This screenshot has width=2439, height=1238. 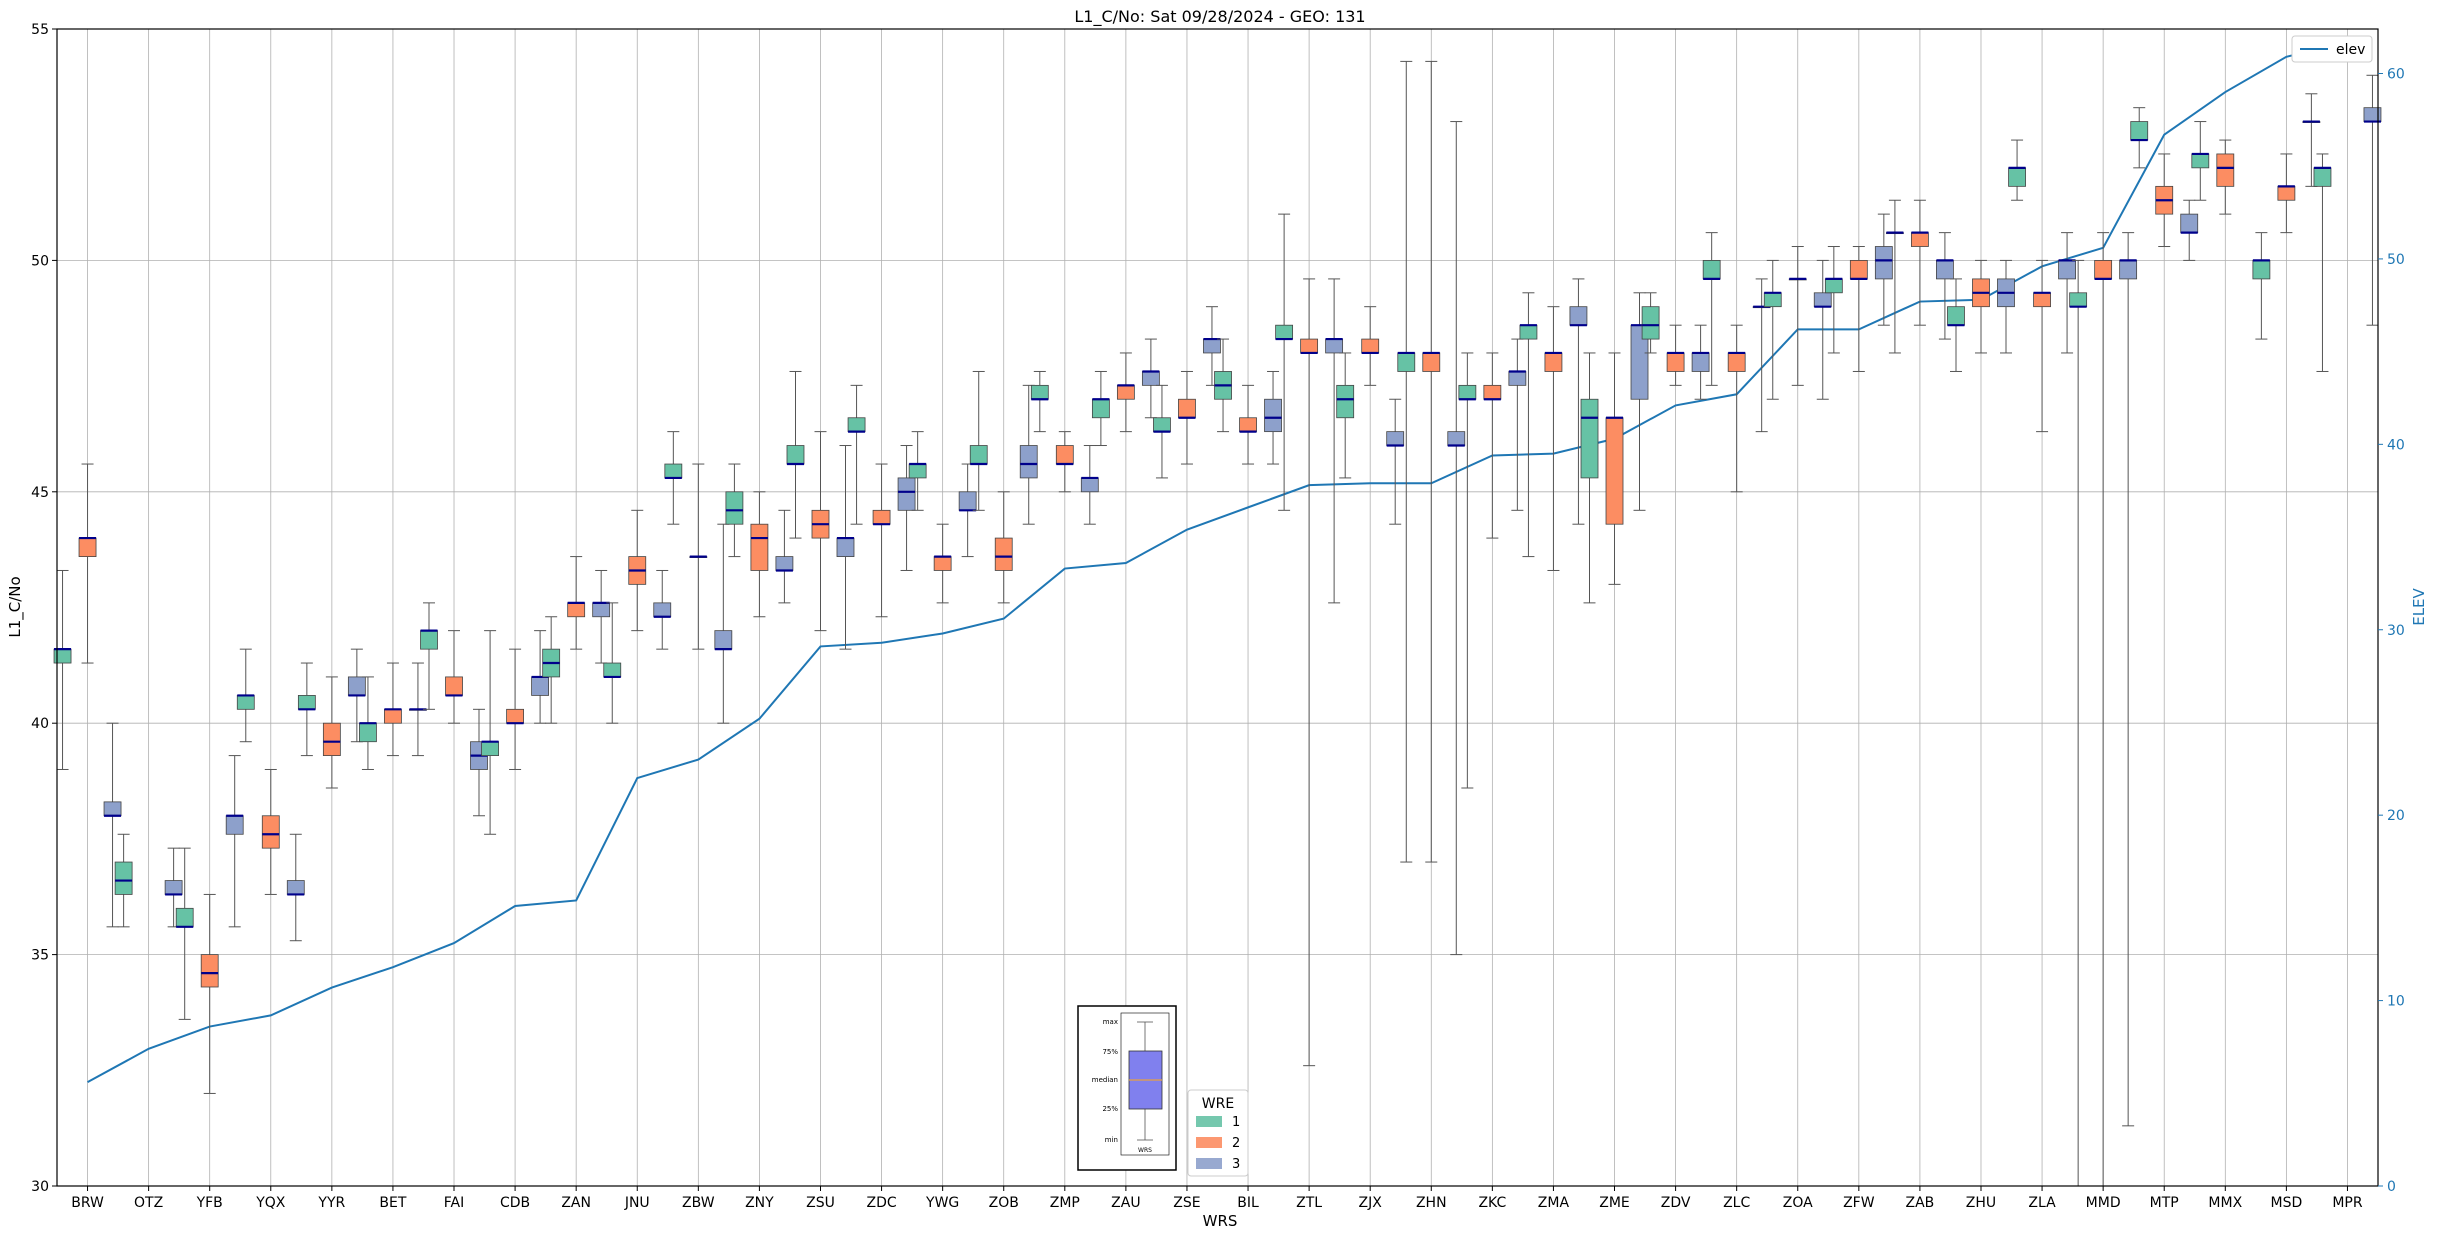 What do you see at coordinates (1039, 401) in the screenshot?
I see `box-zmp-wre1` at bounding box center [1039, 401].